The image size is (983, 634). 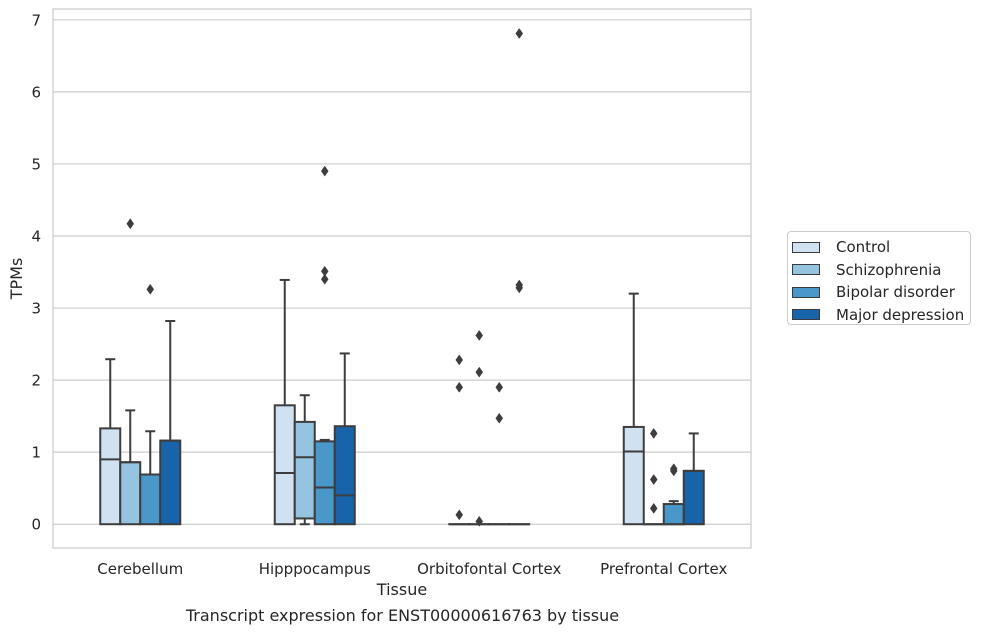 I want to click on legend-item: Major depression, so click(x=881, y=315).